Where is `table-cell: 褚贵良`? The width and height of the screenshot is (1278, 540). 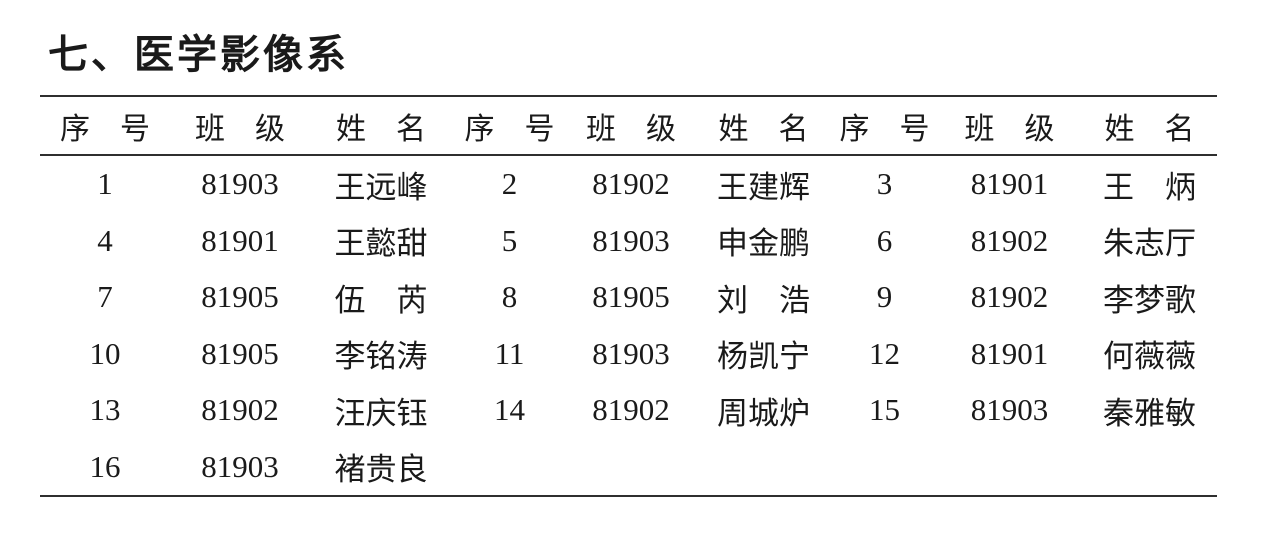 table-cell: 褚贵良 is located at coordinates (381, 470).